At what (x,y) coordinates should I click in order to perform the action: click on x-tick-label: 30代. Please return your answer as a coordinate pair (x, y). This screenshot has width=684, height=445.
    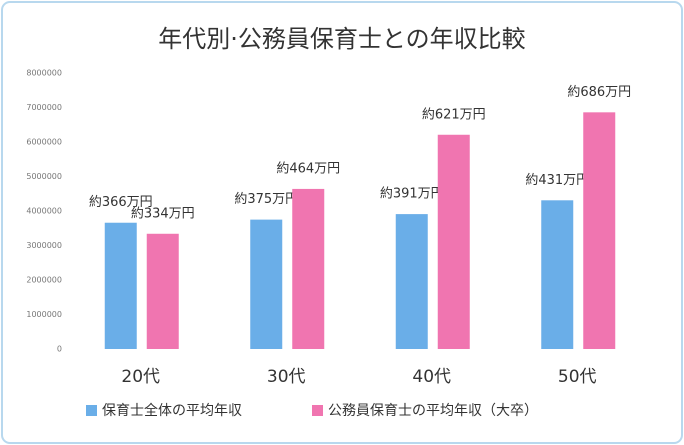
    Looking at the image, I should click on (286, 377).